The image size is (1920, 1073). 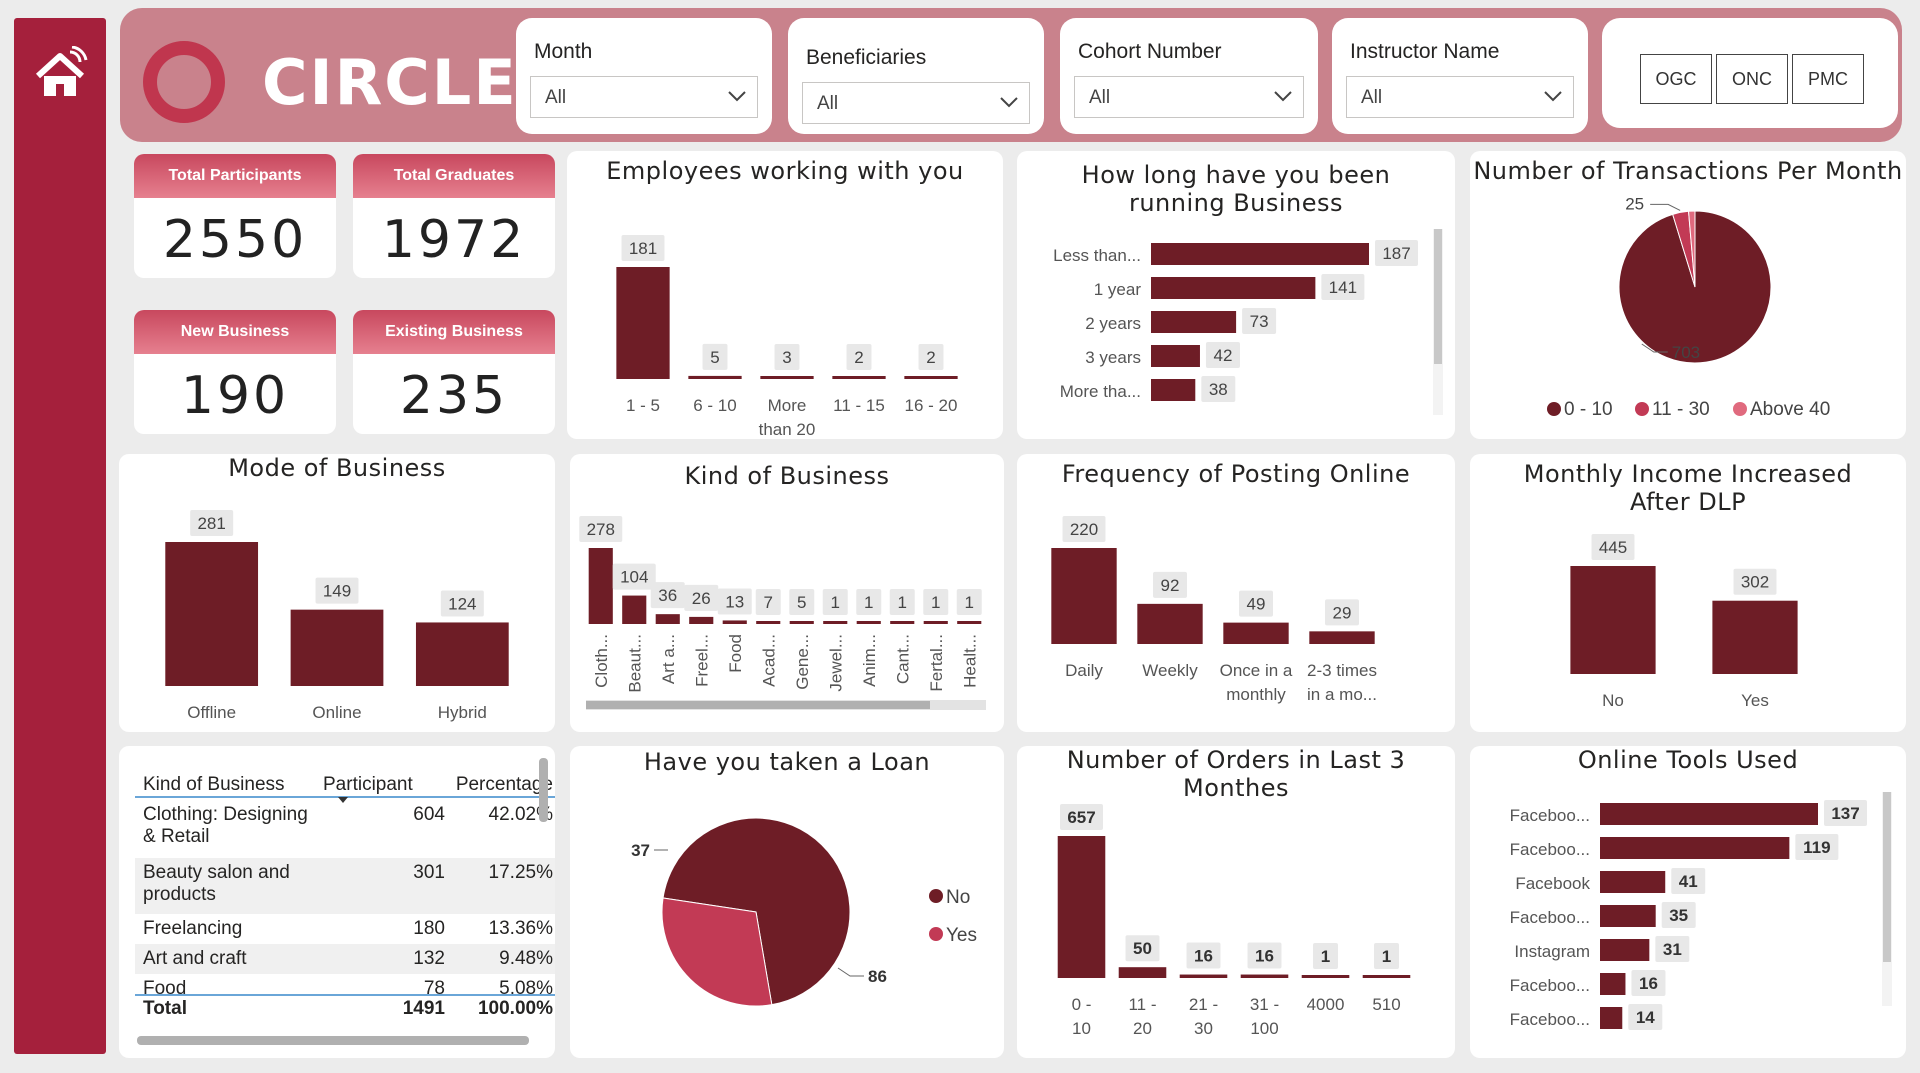 I want to click on table-row: Clothing: Designing & Retail 604 42.02%, so click(x=345, y=829).